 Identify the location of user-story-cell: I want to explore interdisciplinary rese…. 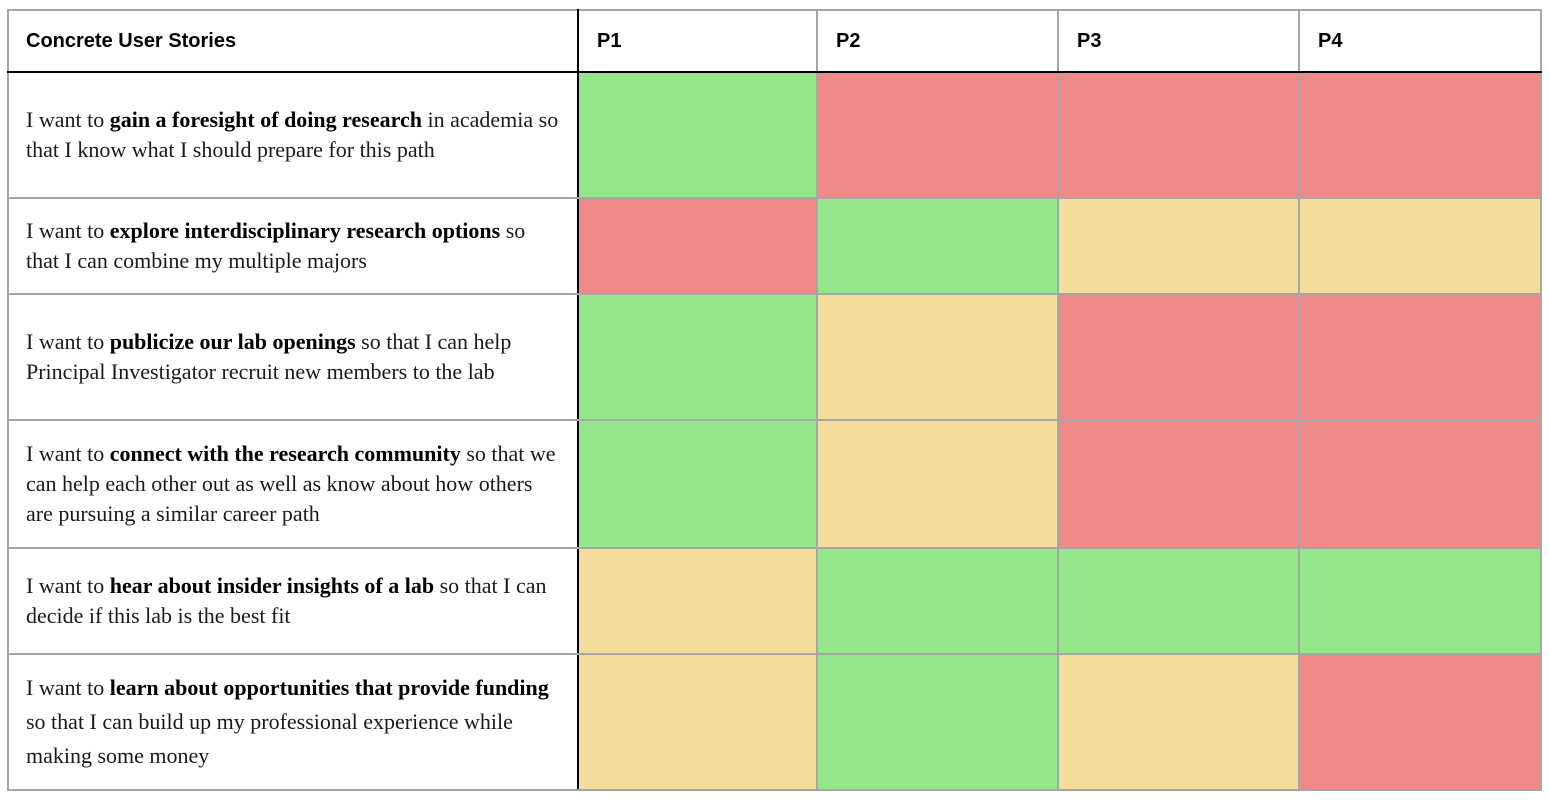
(293, 246).